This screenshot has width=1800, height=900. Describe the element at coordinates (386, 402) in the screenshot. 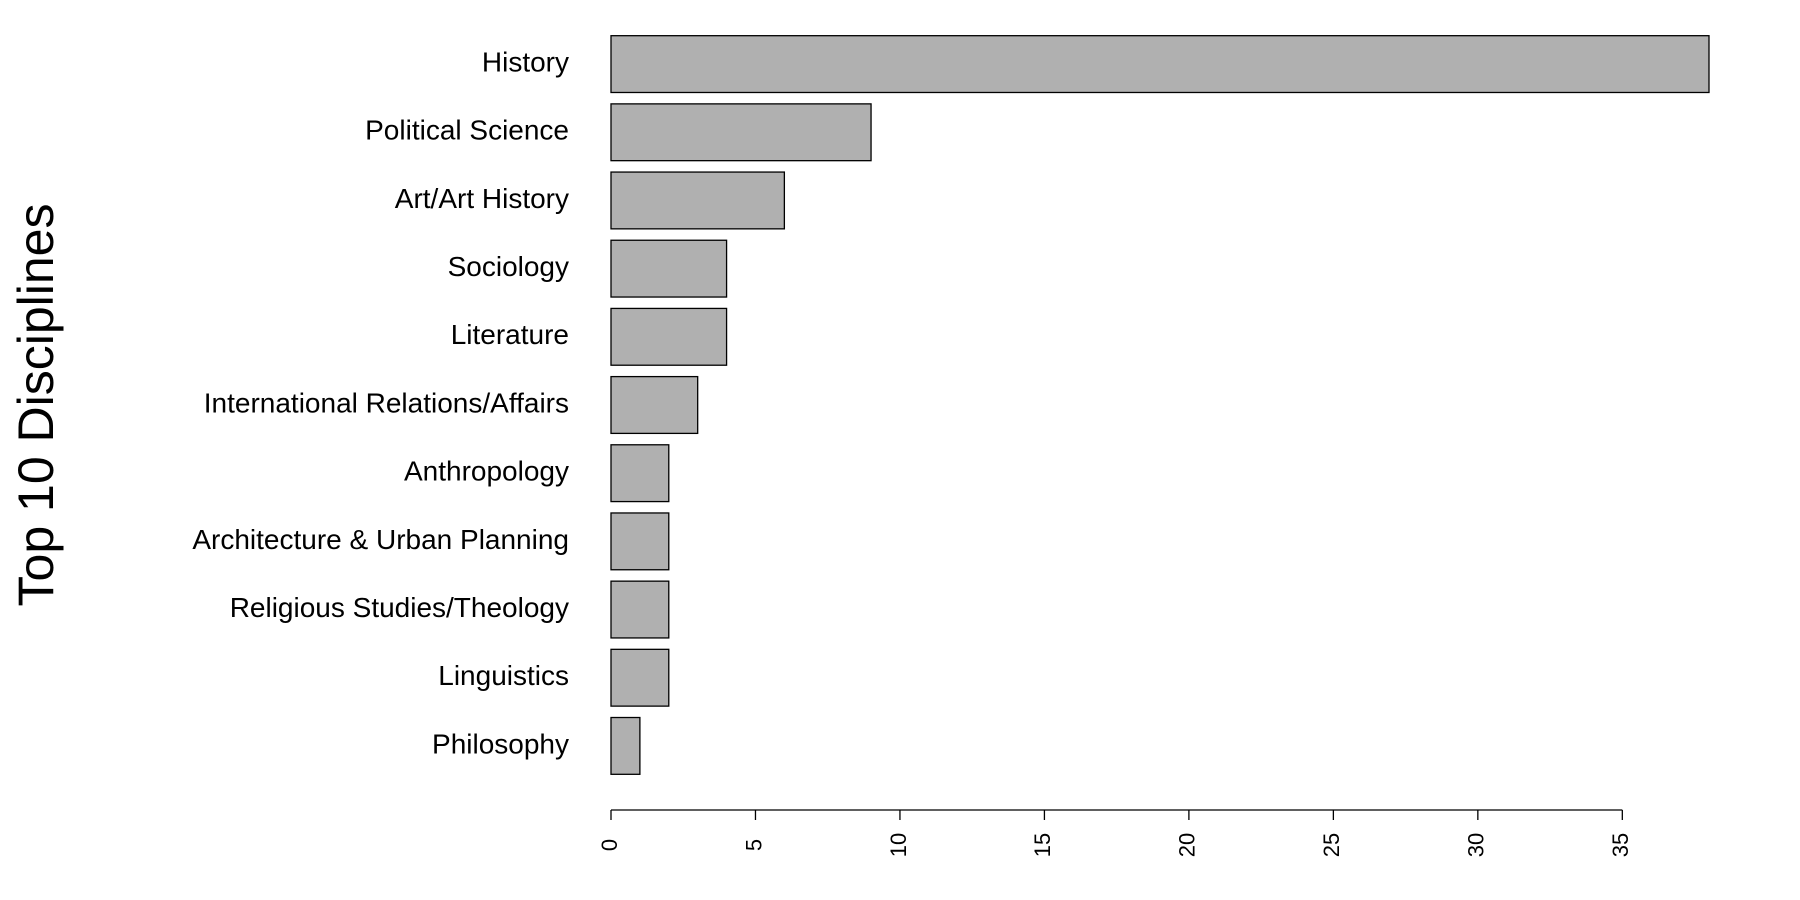

I see `y-tick-label: International Relations/Affairs` at that location.